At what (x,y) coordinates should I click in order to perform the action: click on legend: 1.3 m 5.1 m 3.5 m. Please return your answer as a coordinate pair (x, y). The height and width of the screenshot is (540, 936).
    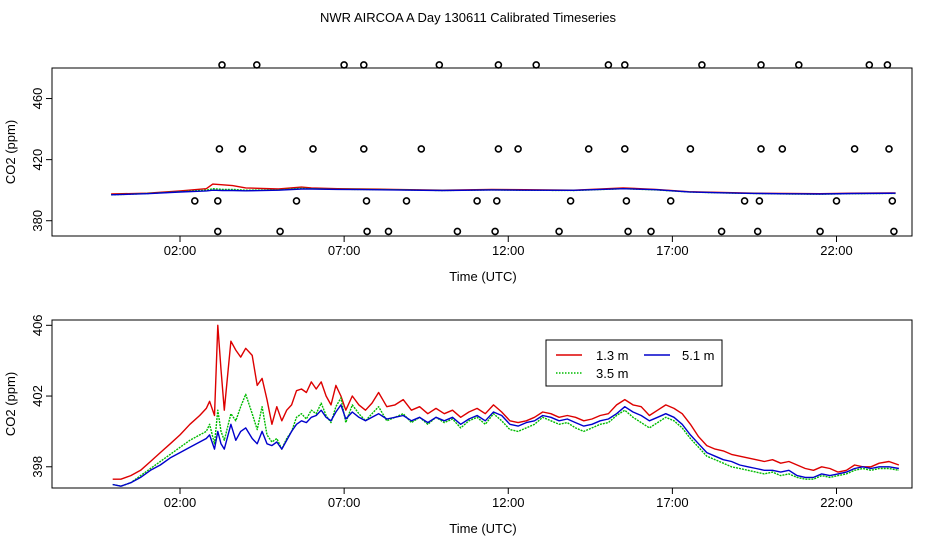
    Looking at the image, I should click on (634, 363).